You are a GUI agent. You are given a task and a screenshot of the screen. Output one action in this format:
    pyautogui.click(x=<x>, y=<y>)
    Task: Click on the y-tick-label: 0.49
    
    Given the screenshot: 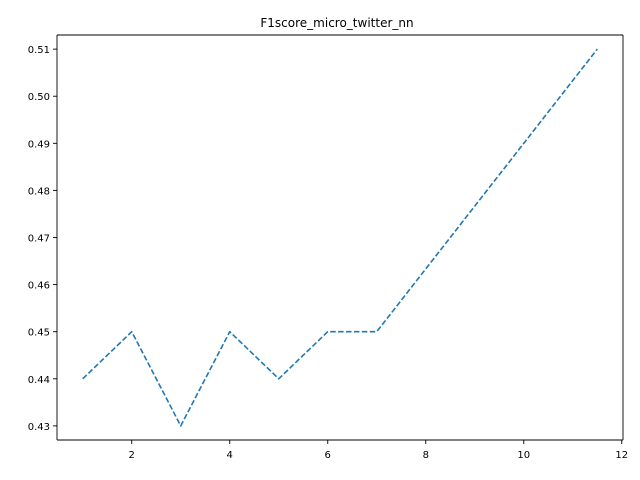 What is the action you would take?
    pyautogui.click(x=39, y=144)
    